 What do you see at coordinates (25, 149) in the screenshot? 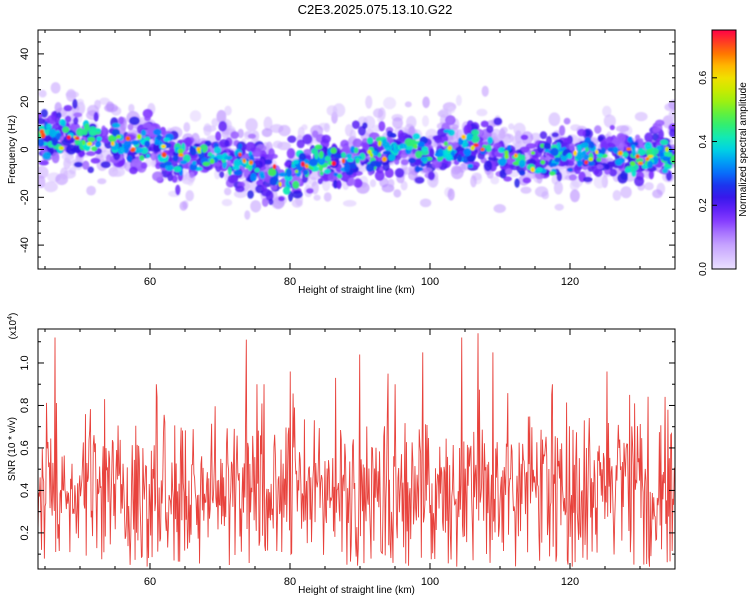
I see `y-tick-label: 0` at bounding box center [25, 149].